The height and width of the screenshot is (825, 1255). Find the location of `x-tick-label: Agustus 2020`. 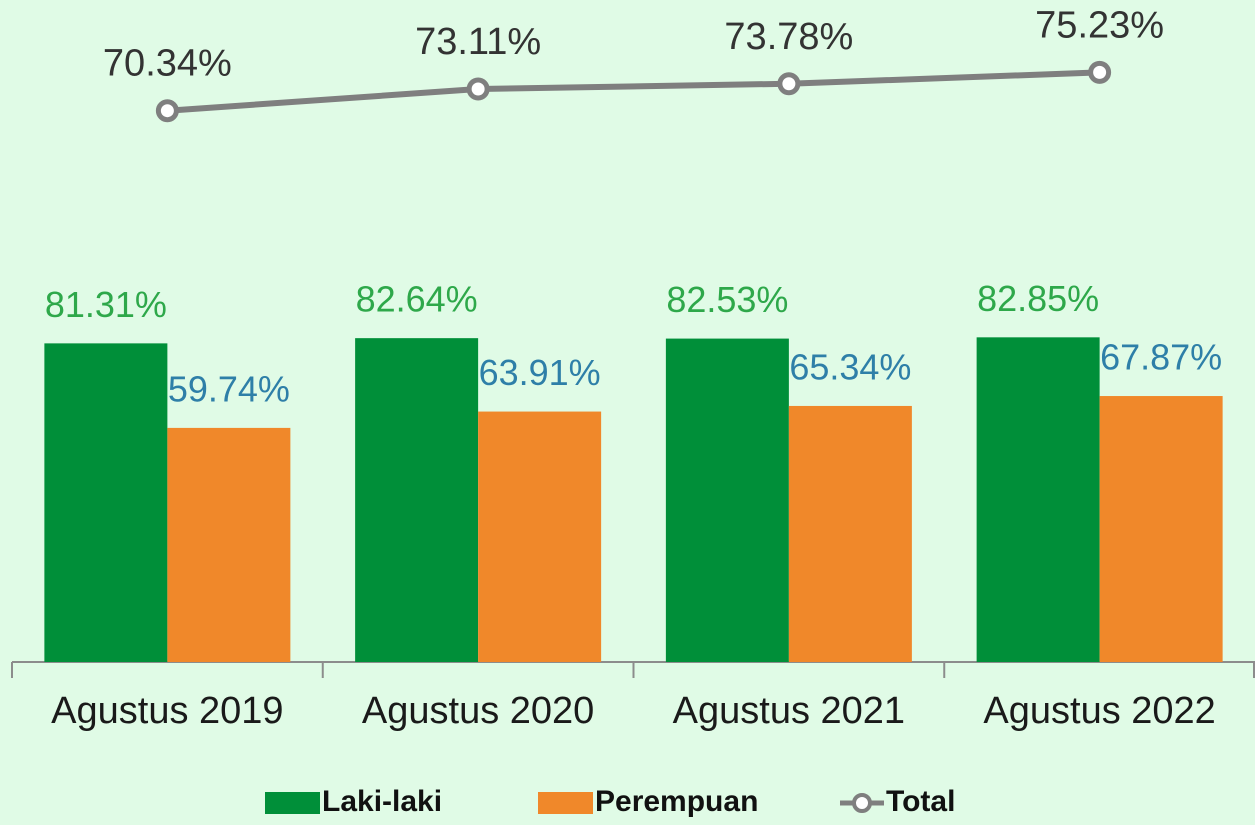

x-tick-label: Agustus 2020 is located at coordinates (478, 711).